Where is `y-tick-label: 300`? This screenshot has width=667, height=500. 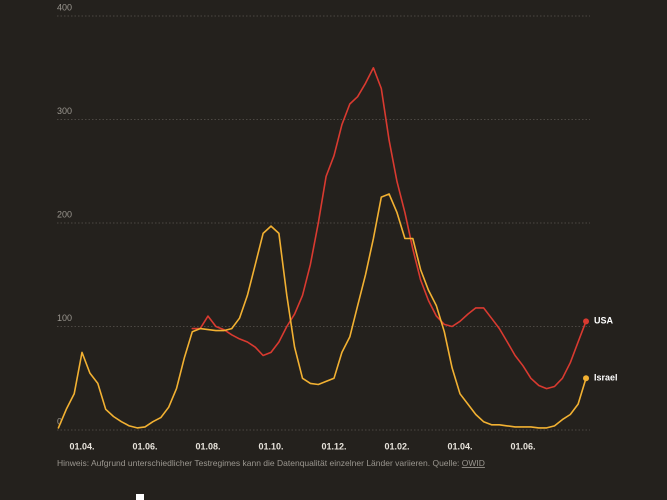 y-tick-label: 300 is located at coordinates (64, 111).